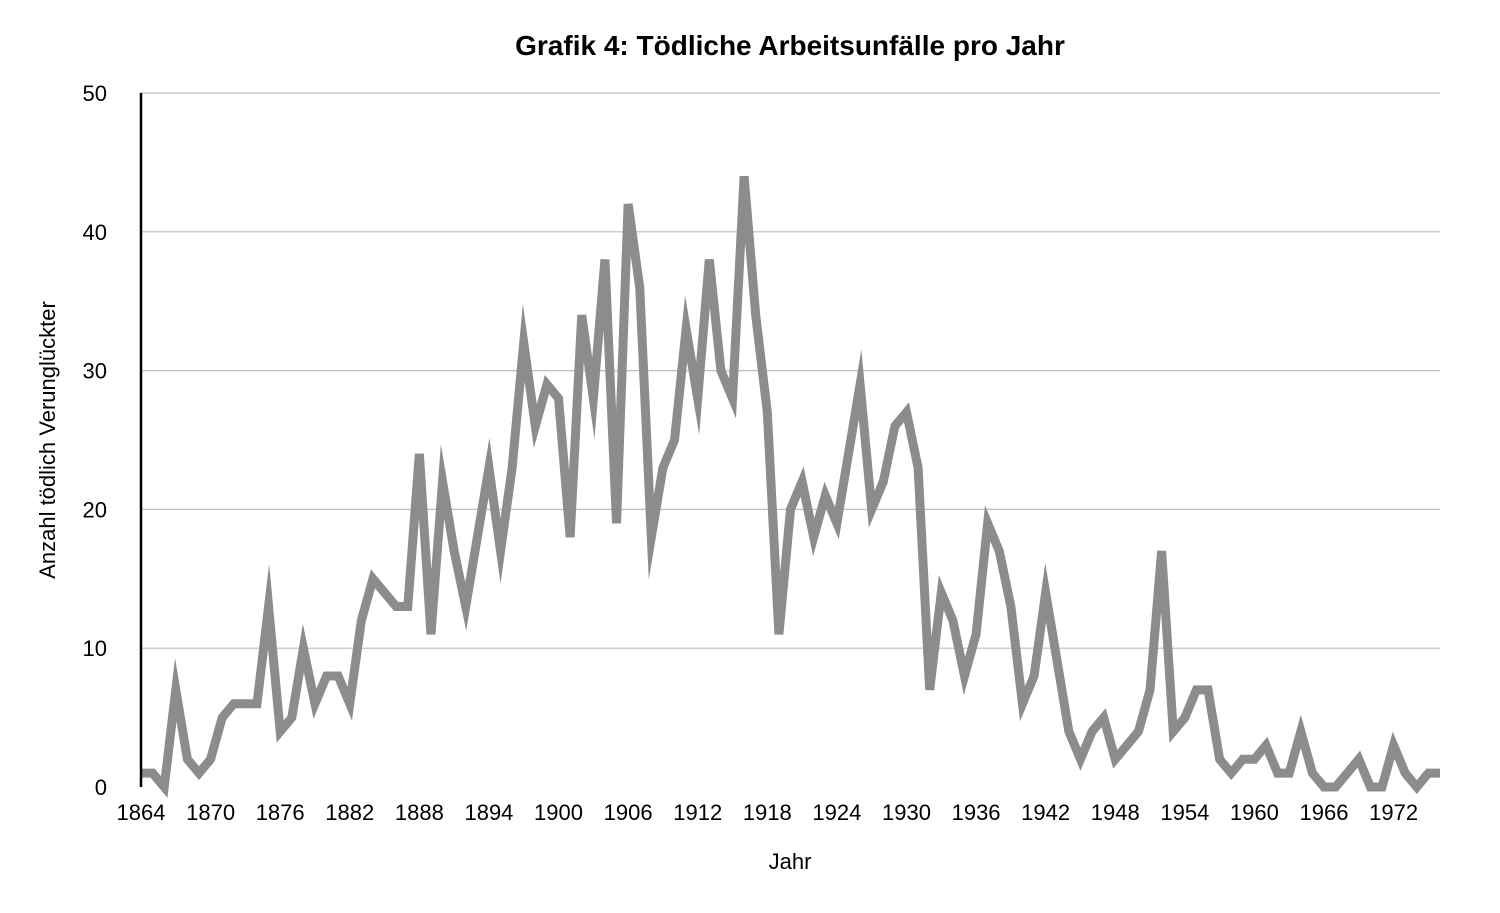 This screenshot has height=913, width=1500. Describe the element at coordinates (95, 93) in the screenshot. I see `y-tick-label: 50` at that location.